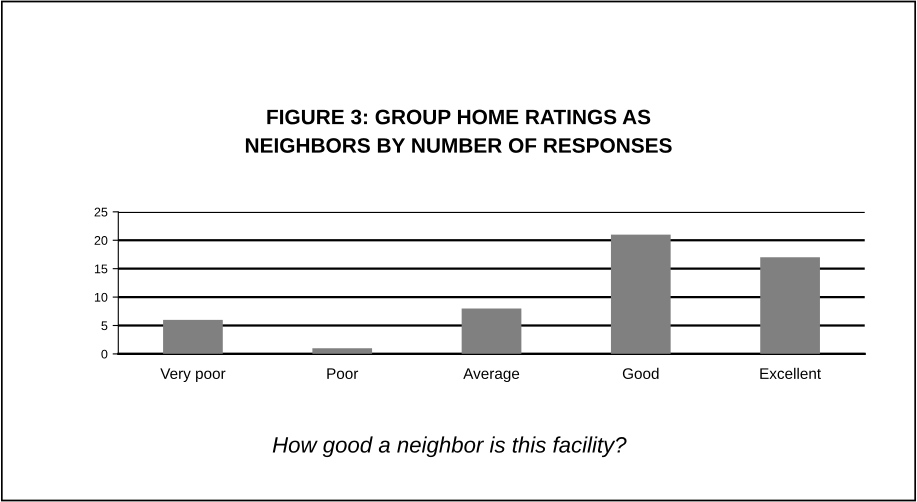 Image resolution: width=917 pixels, height=502 pixels. I want to click on x-axis-title: How good a neighbor is this facility?, so click(449, 447).